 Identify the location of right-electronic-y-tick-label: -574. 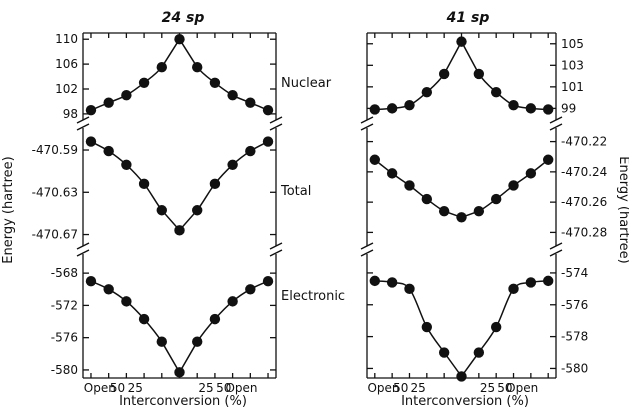
(574, 273).